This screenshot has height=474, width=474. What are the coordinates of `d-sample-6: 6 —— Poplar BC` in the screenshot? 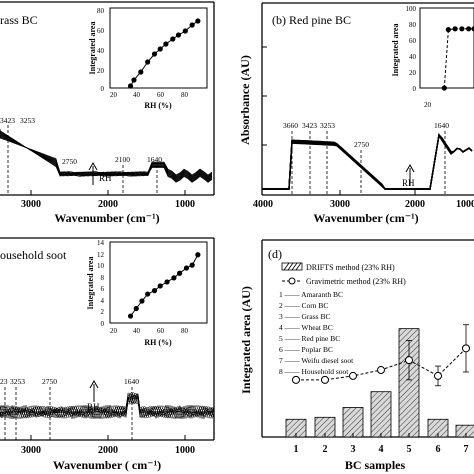 It's located at (306, 349).